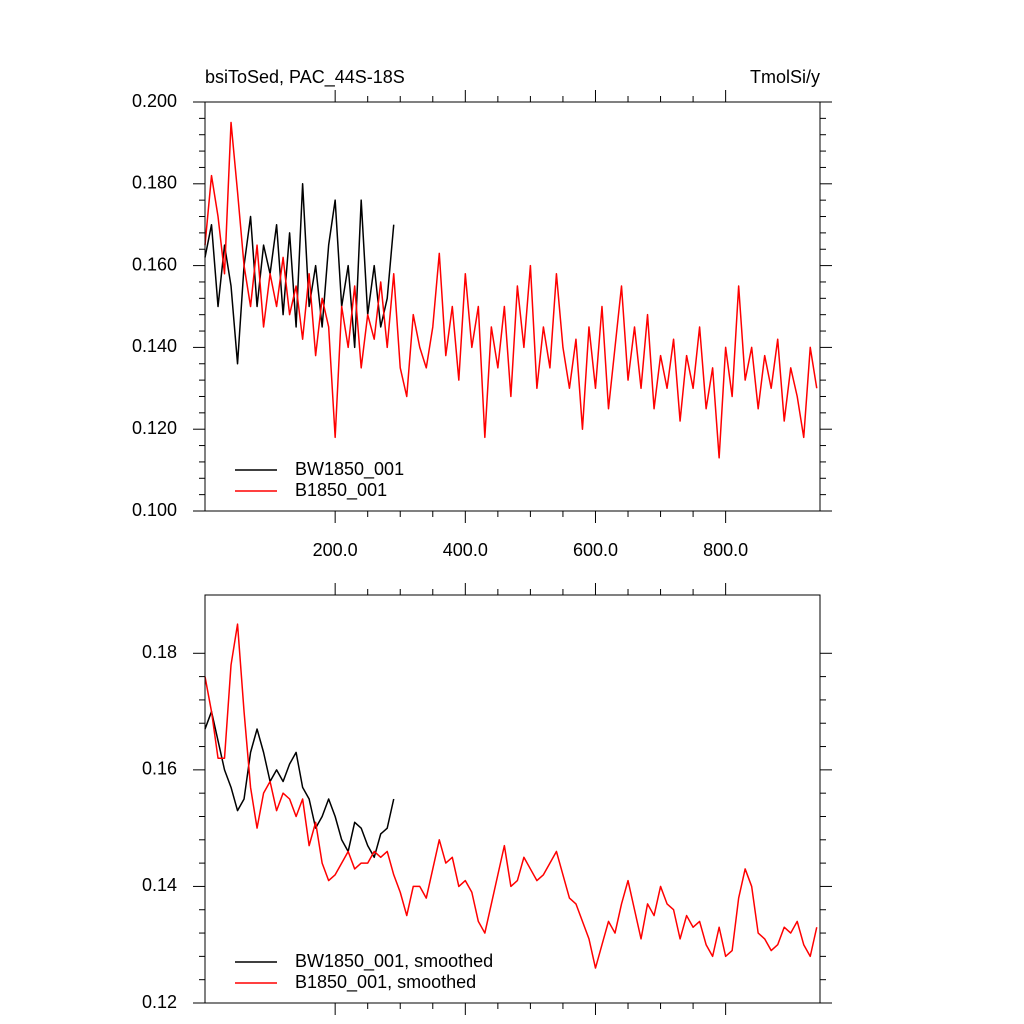 The height and width of the screenshot is (1024, 1024). What do you see at coordinates (349, 469) in the screenshot?
I see `legend-label: BW1850_001` at bounding box center [349, 469].